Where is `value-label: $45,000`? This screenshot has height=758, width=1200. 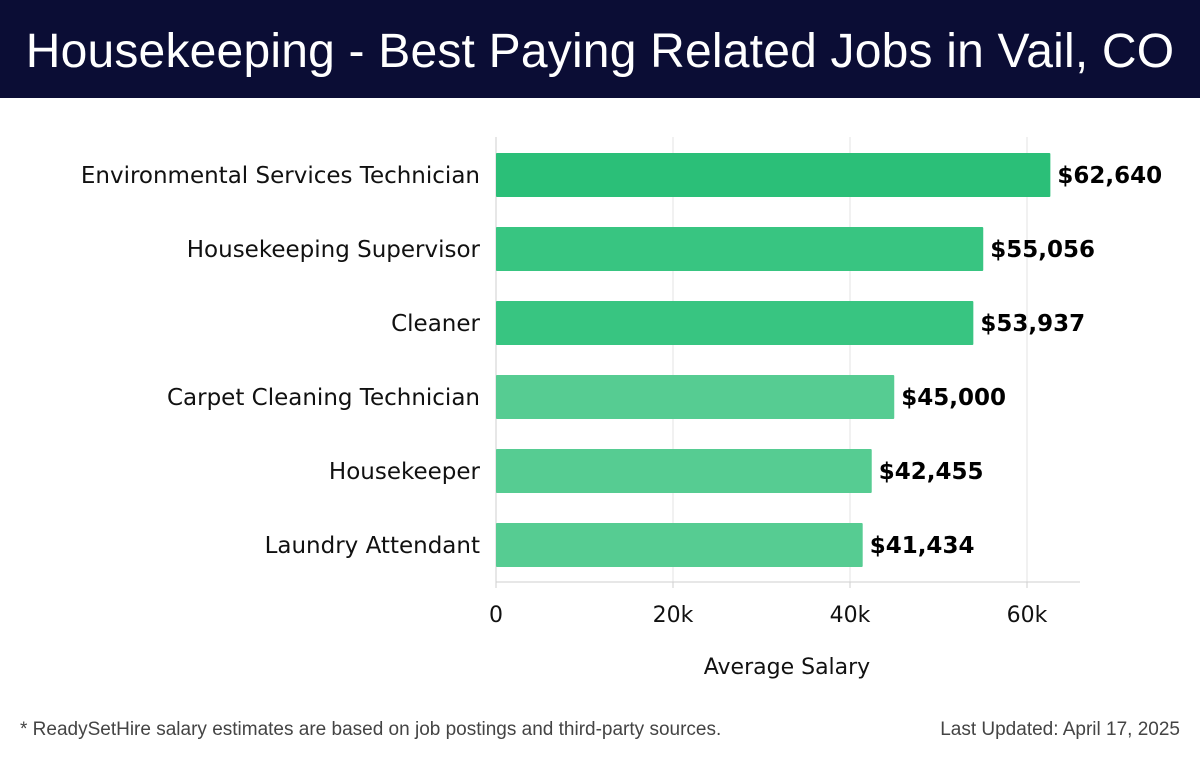 value-label: $45,000 is located at coordinates (953, 398).